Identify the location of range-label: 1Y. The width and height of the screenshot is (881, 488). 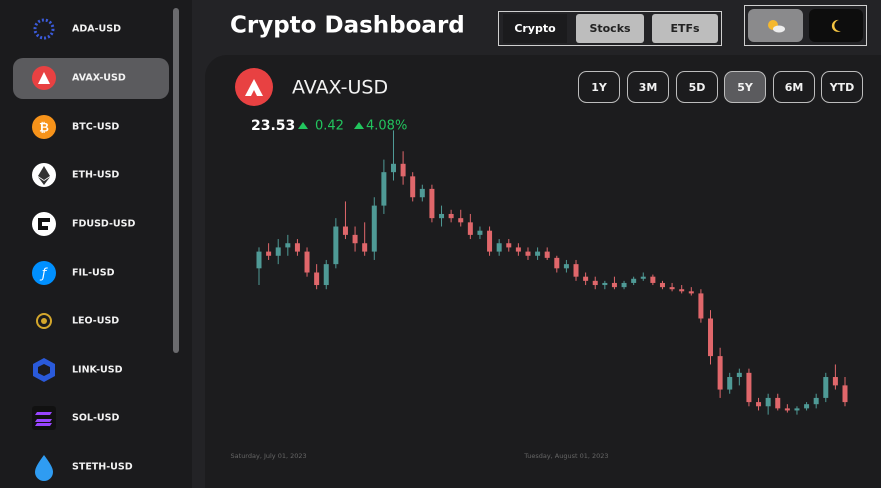
(599, 87).